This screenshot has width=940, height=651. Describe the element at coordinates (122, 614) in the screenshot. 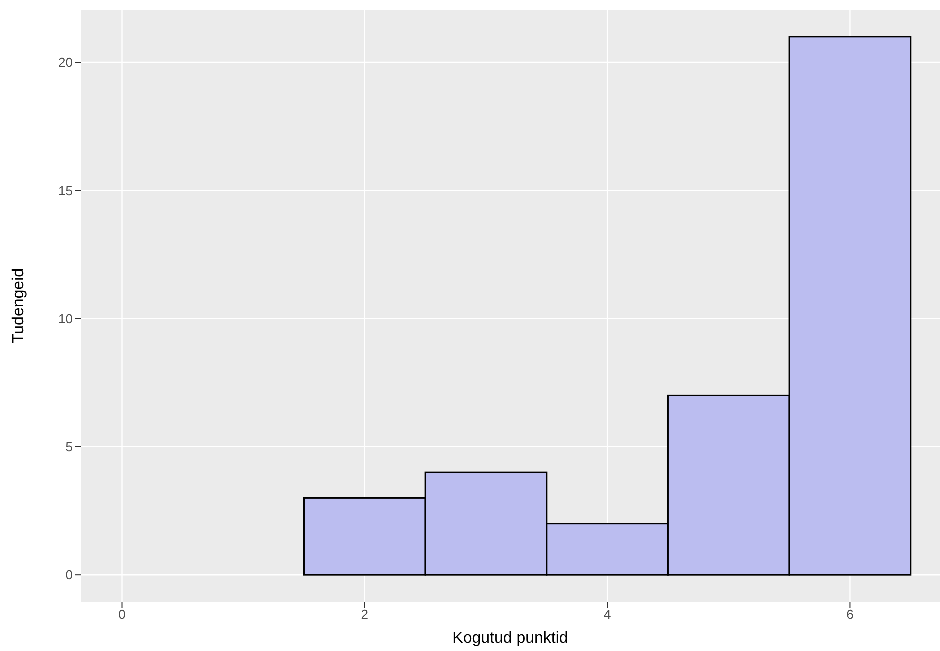

I see `x-tick-label: 0` at that location.